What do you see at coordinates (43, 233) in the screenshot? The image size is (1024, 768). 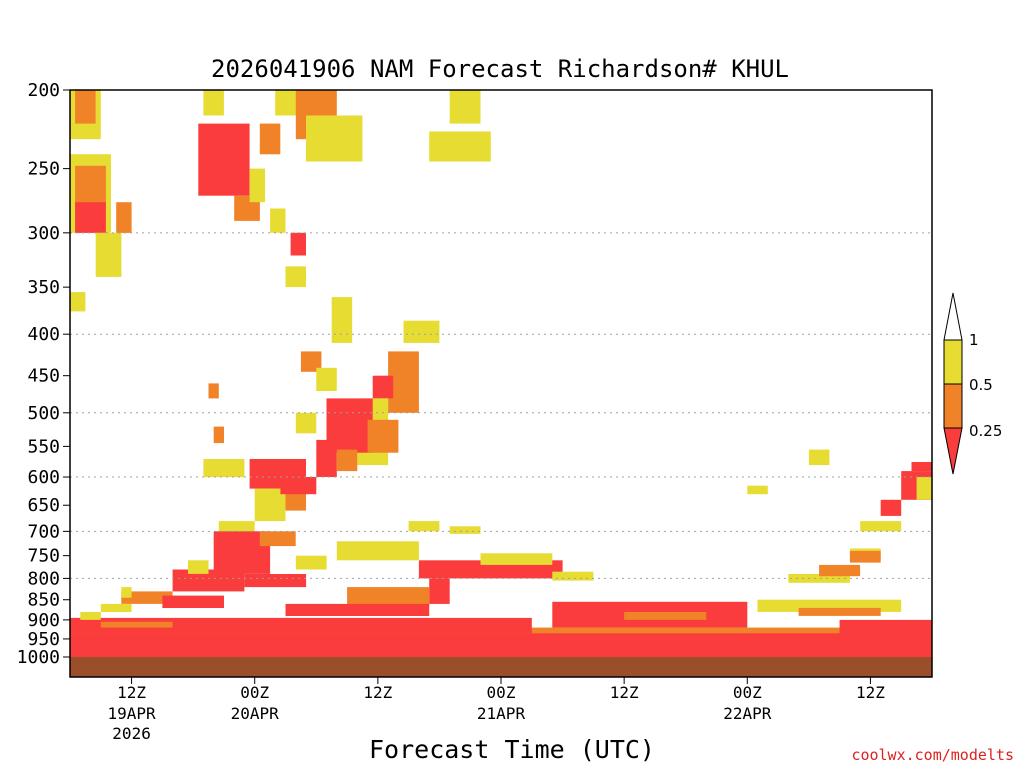 I see `y-tick-label-300: 300` at bounding box center [43, 233].